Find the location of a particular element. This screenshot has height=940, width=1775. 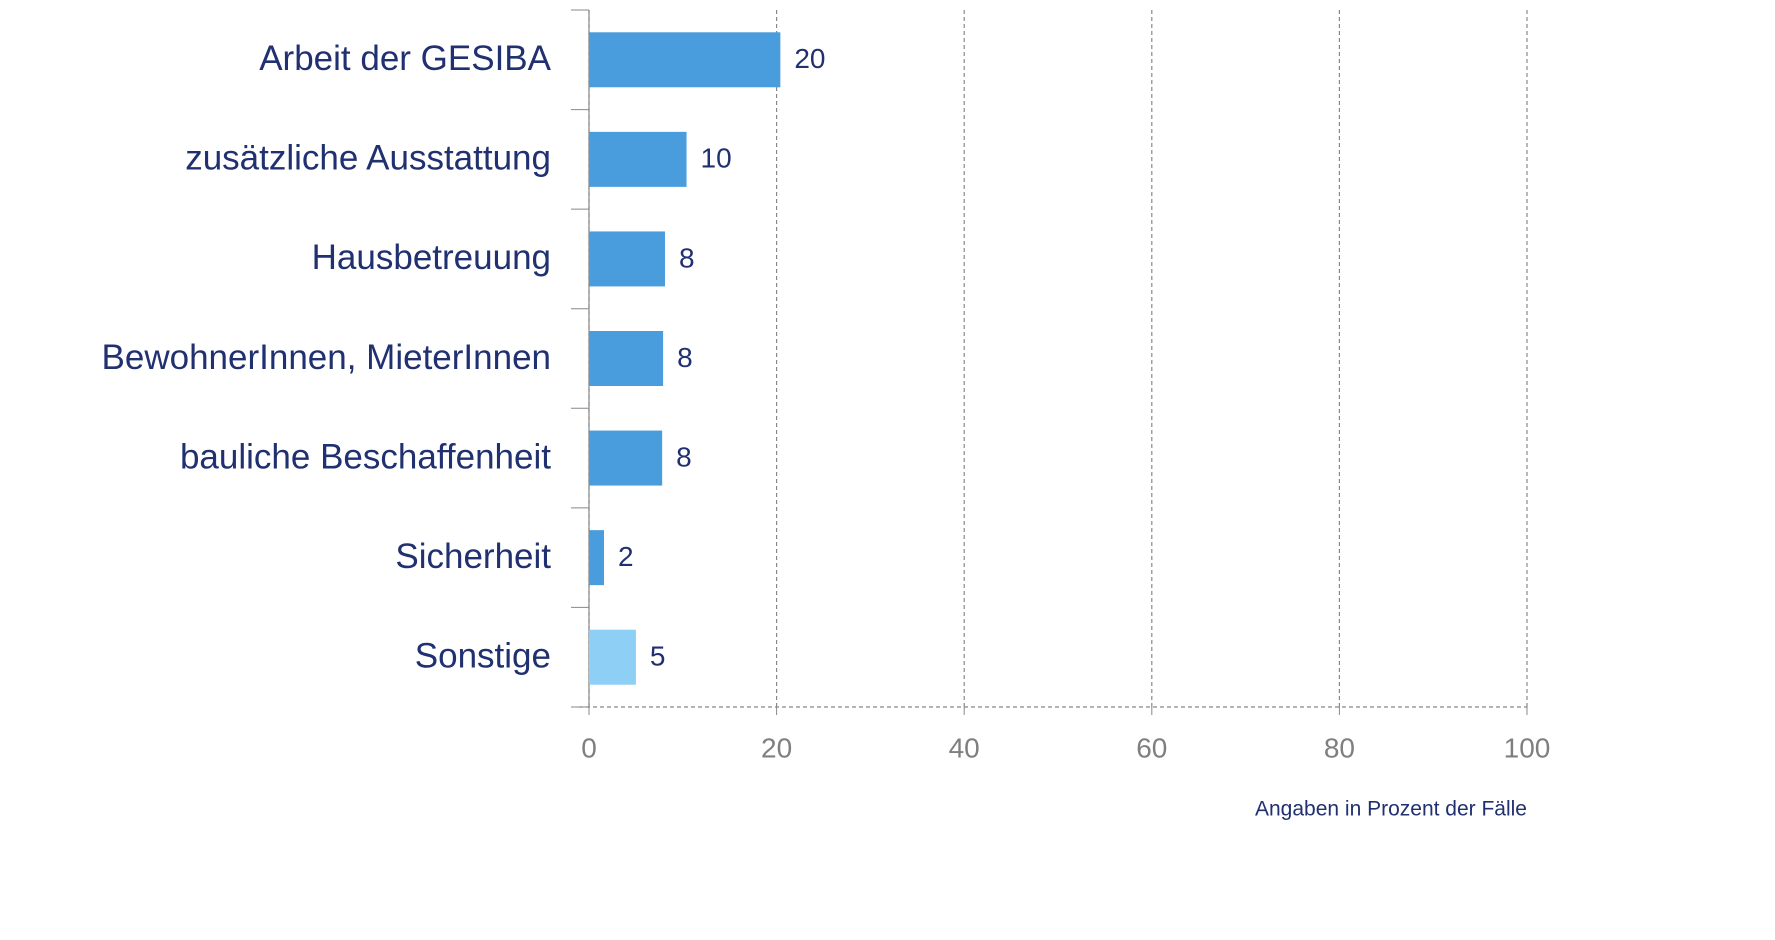

value-label: 2 is located at coordinates (626, 556).